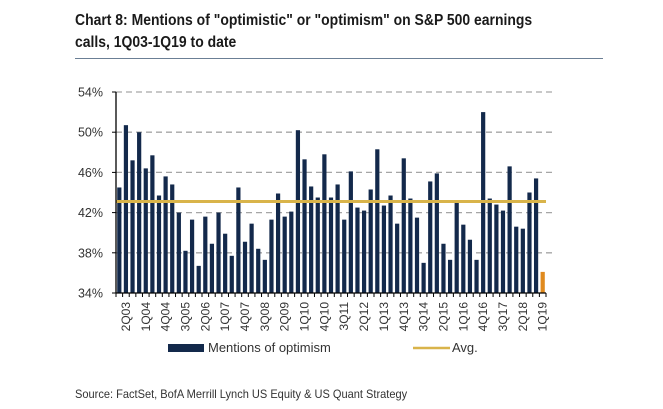  I want to click on y-tick-label: 34%, so click(90, 294).